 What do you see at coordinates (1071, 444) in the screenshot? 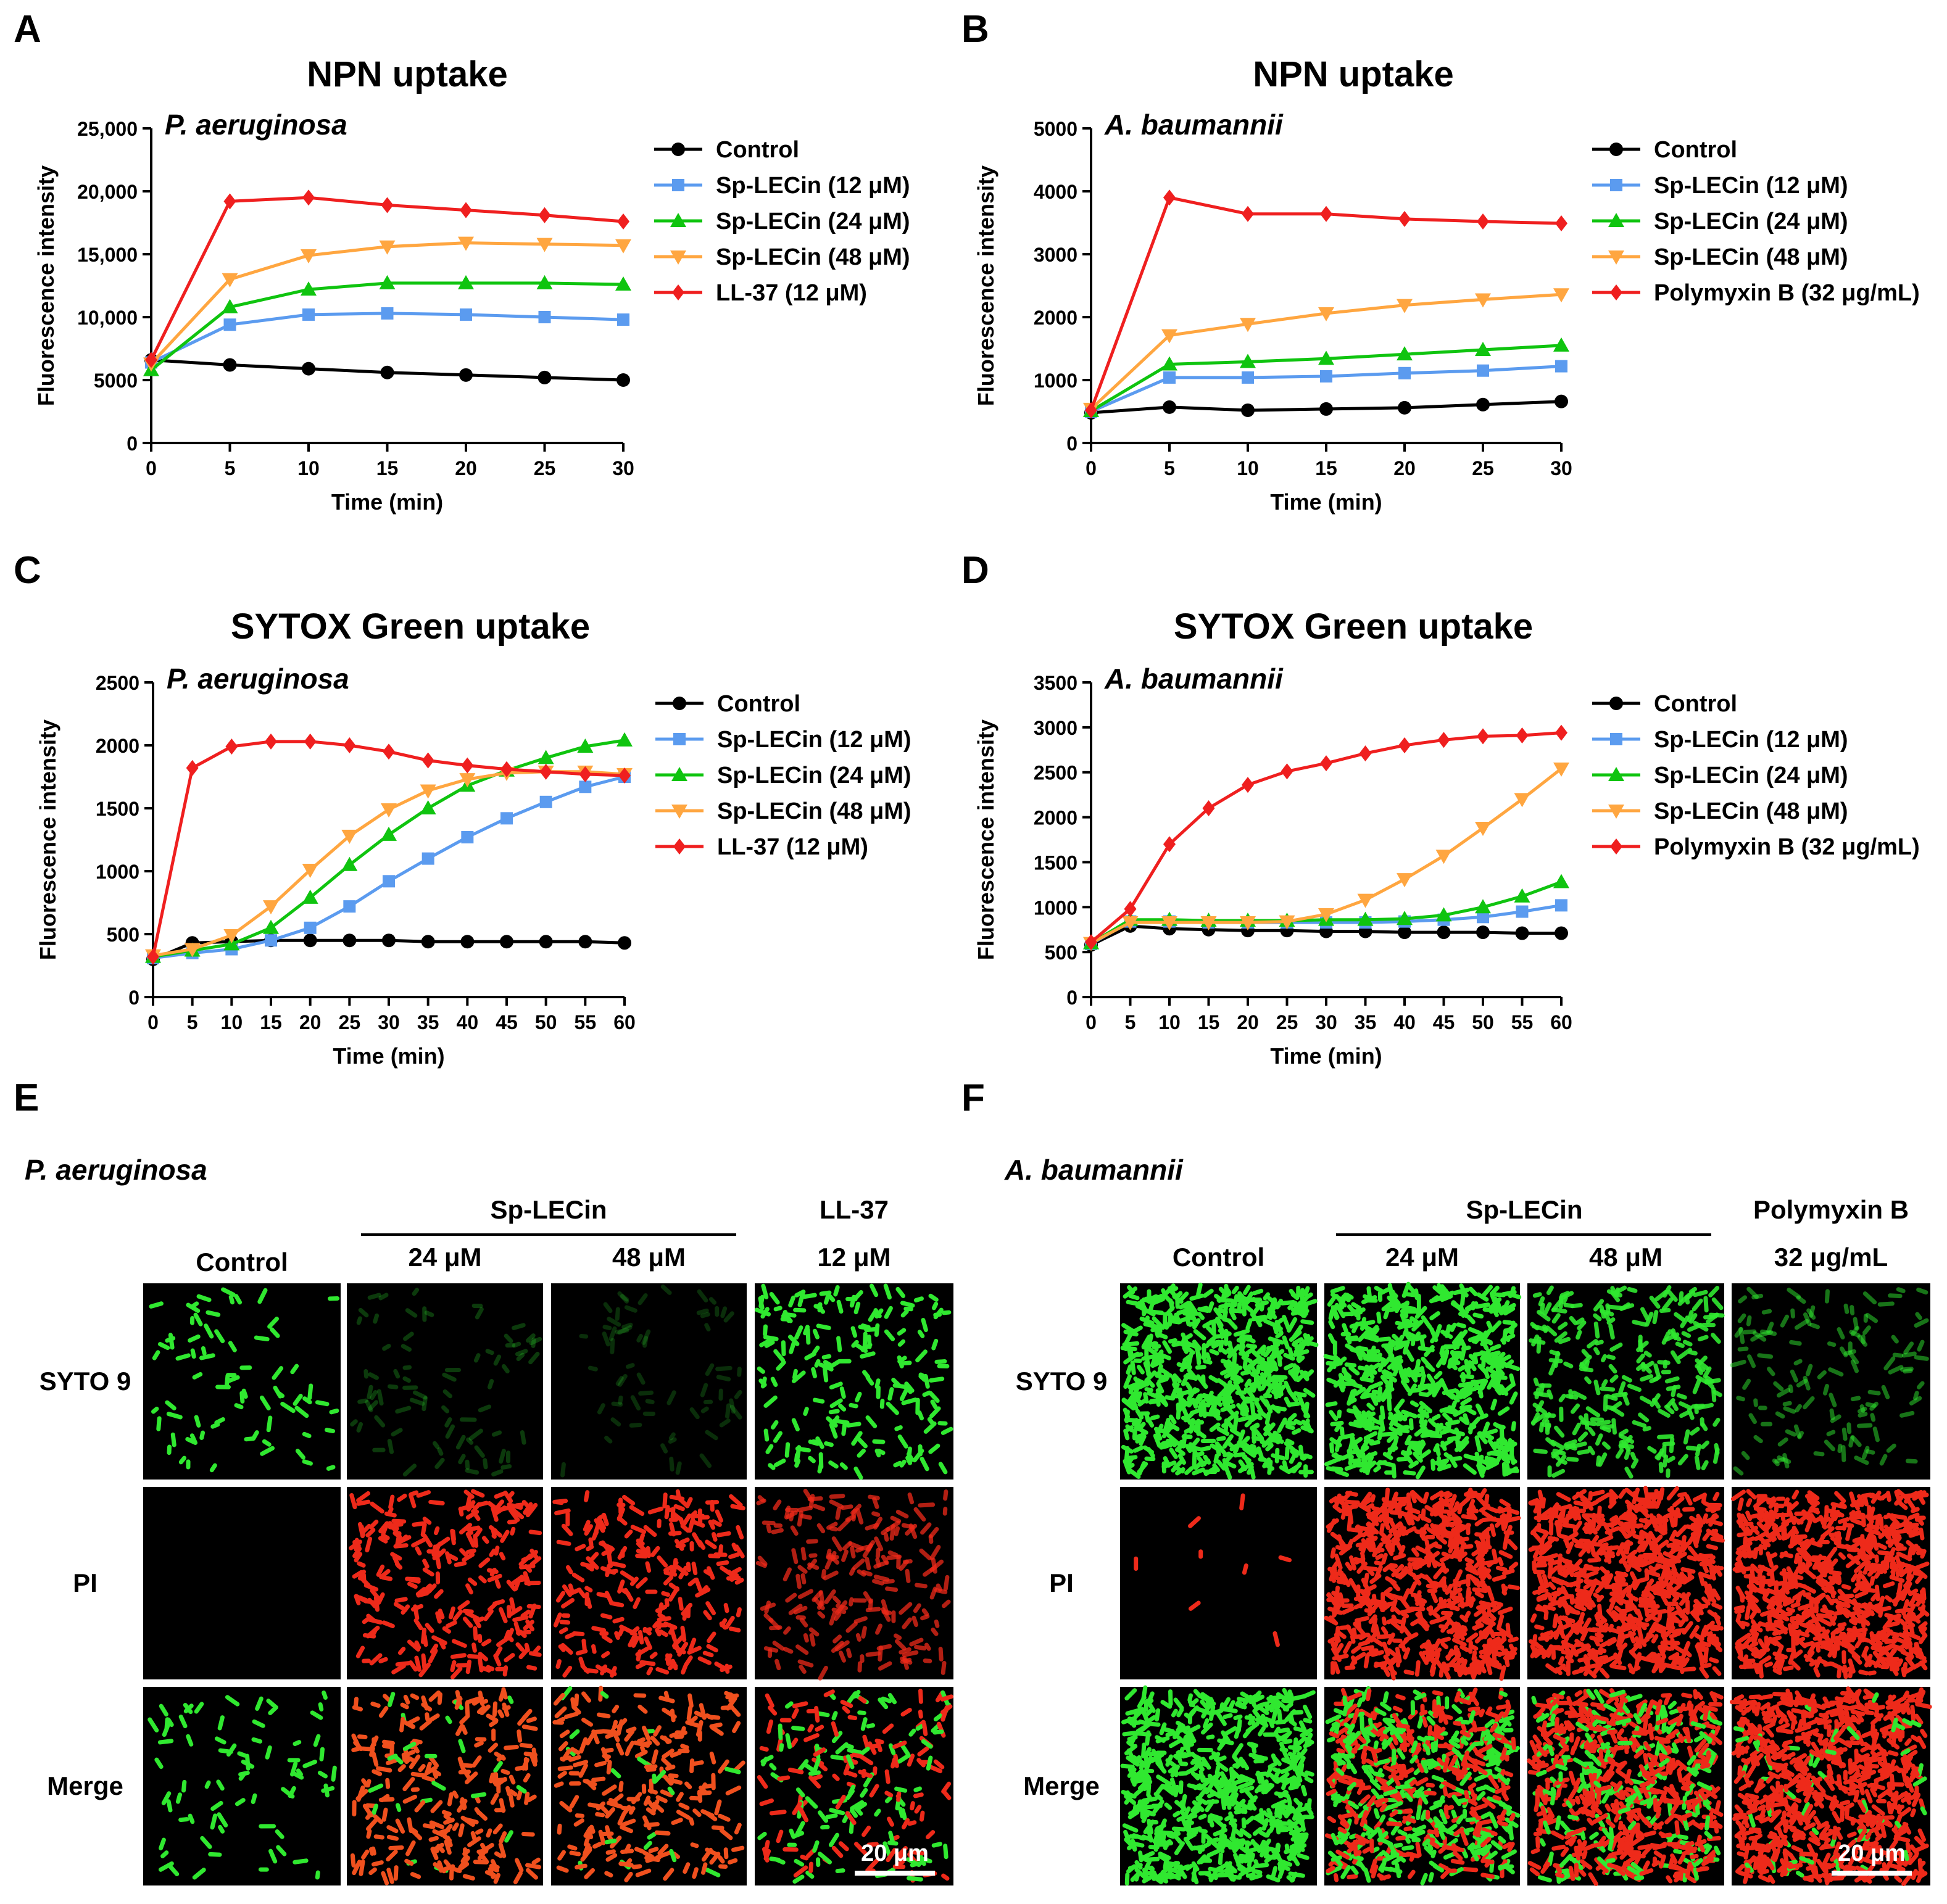
I see `y-tick-label: 0` at bounding box center [1071, 444].